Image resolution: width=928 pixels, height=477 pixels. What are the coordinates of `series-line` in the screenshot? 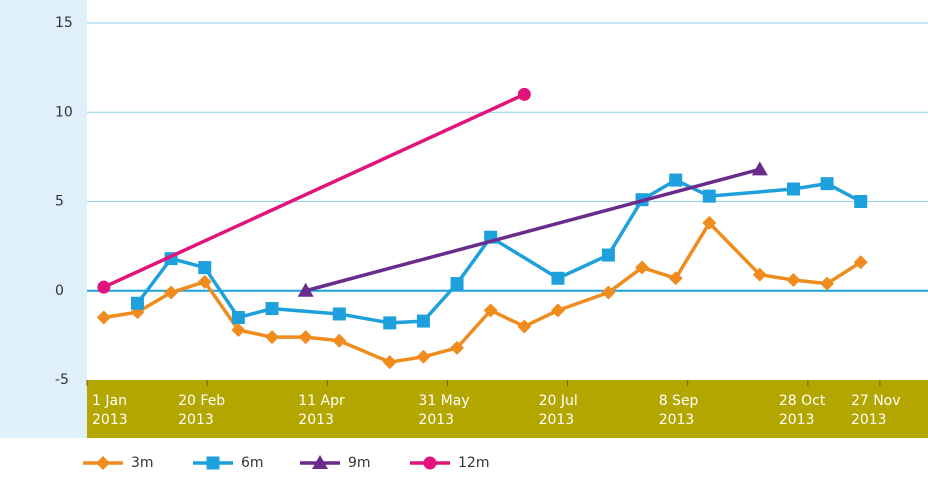 It's located at (533, 230).